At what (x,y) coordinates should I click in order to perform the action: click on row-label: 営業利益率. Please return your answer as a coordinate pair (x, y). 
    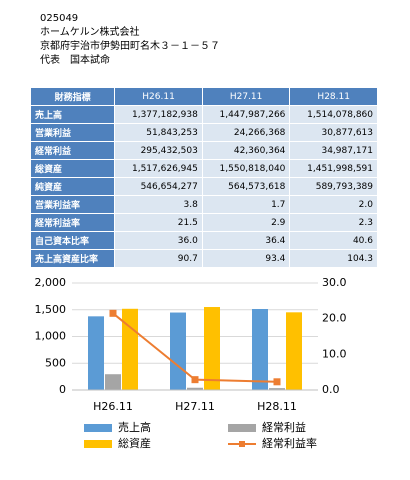
    Looking at the image, I should click on (72, 204).